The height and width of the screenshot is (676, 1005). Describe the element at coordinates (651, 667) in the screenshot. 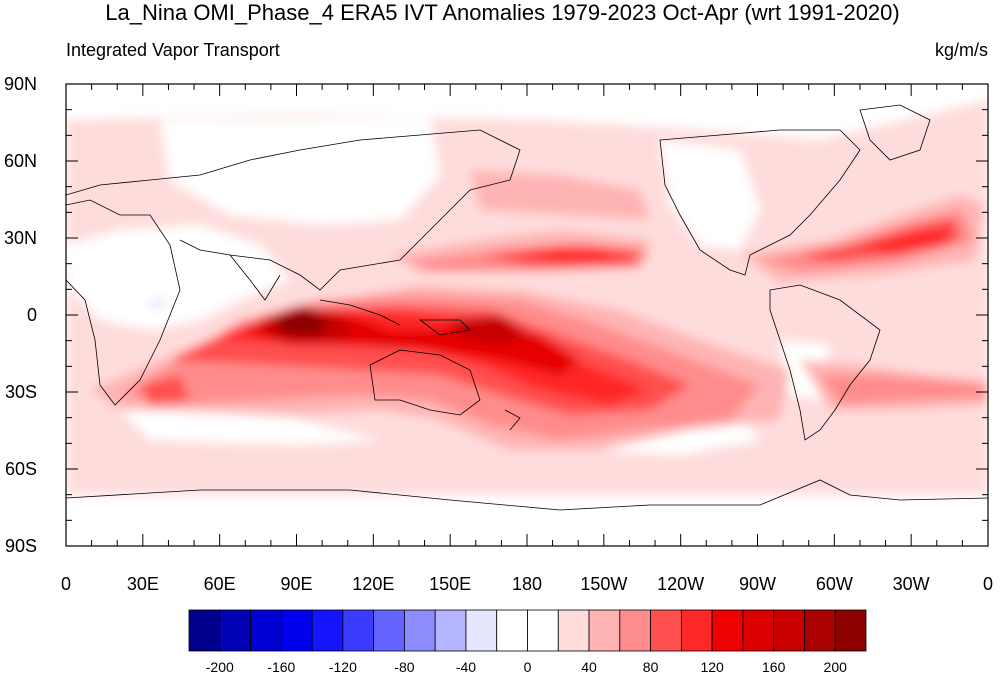

I see `colorbar-label: 80` at that location.